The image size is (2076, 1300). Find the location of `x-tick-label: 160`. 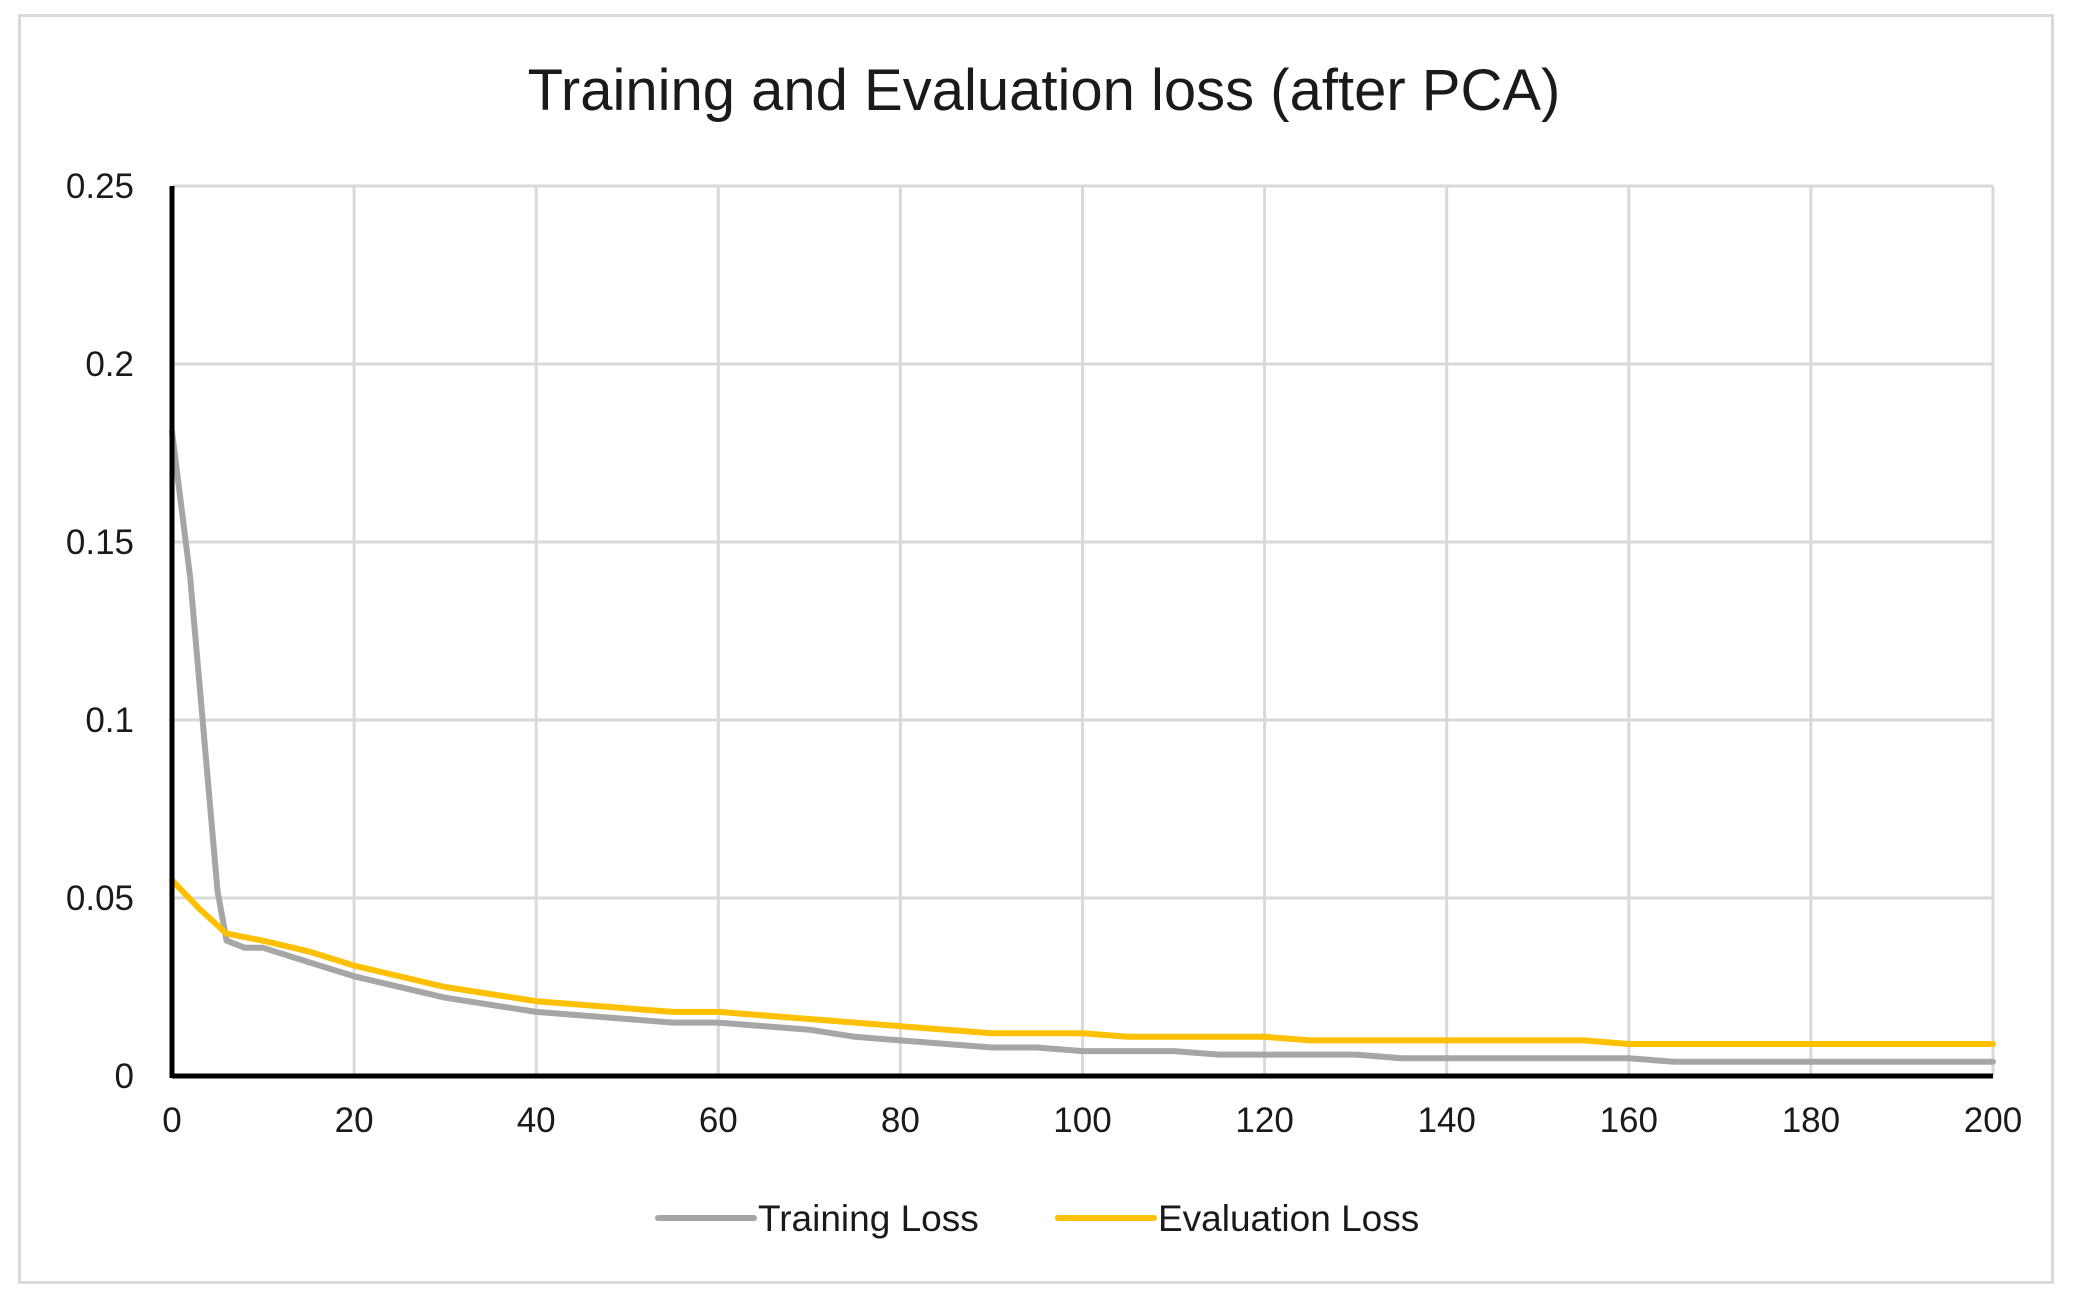

x-tick-label: 160 is located at coordinates (1629, 1120).